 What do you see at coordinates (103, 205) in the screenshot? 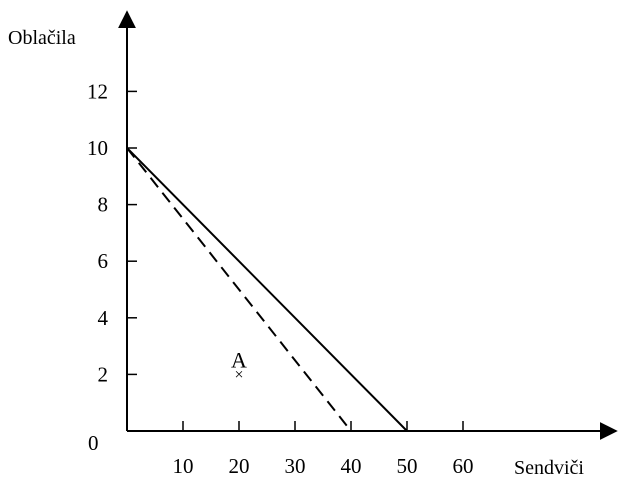
I see `y-tick-label: 8` at bounding box center [103, 205].